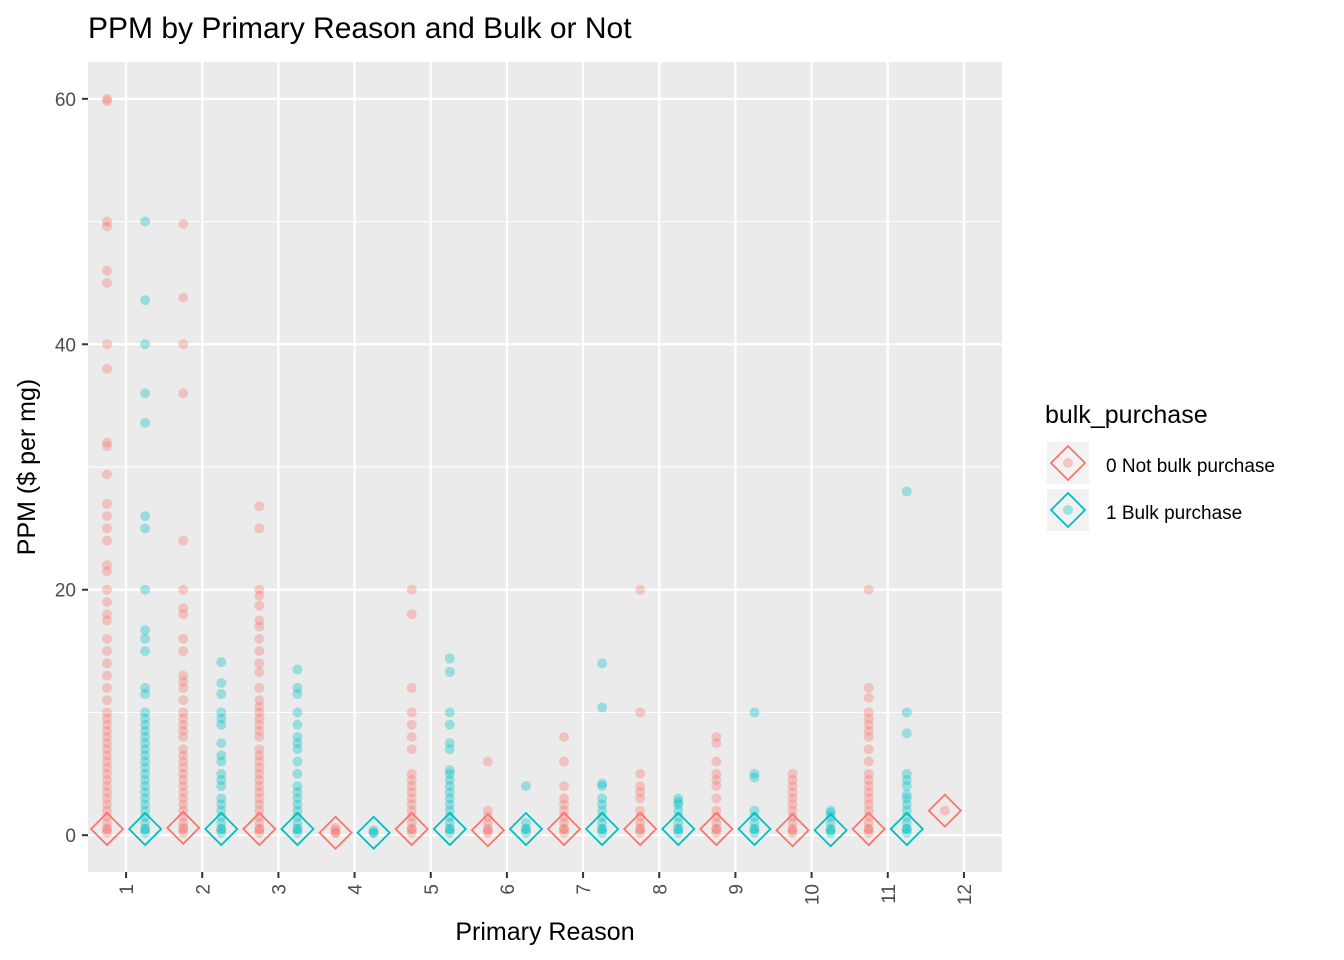 The image size is (1344, 960). I want to click on mean-diamond-bulk, so click(754, 829).